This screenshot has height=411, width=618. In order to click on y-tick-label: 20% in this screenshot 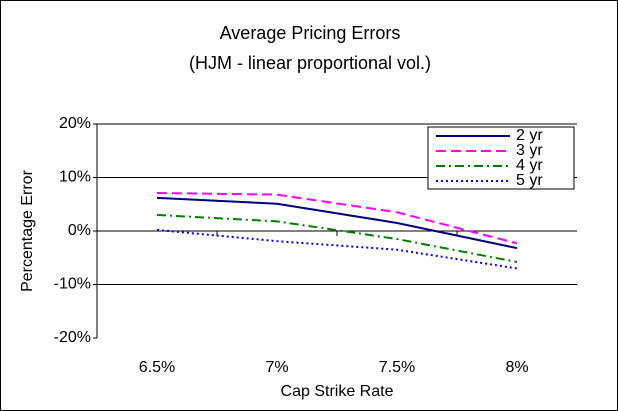, I will do `click(75, 123)`.